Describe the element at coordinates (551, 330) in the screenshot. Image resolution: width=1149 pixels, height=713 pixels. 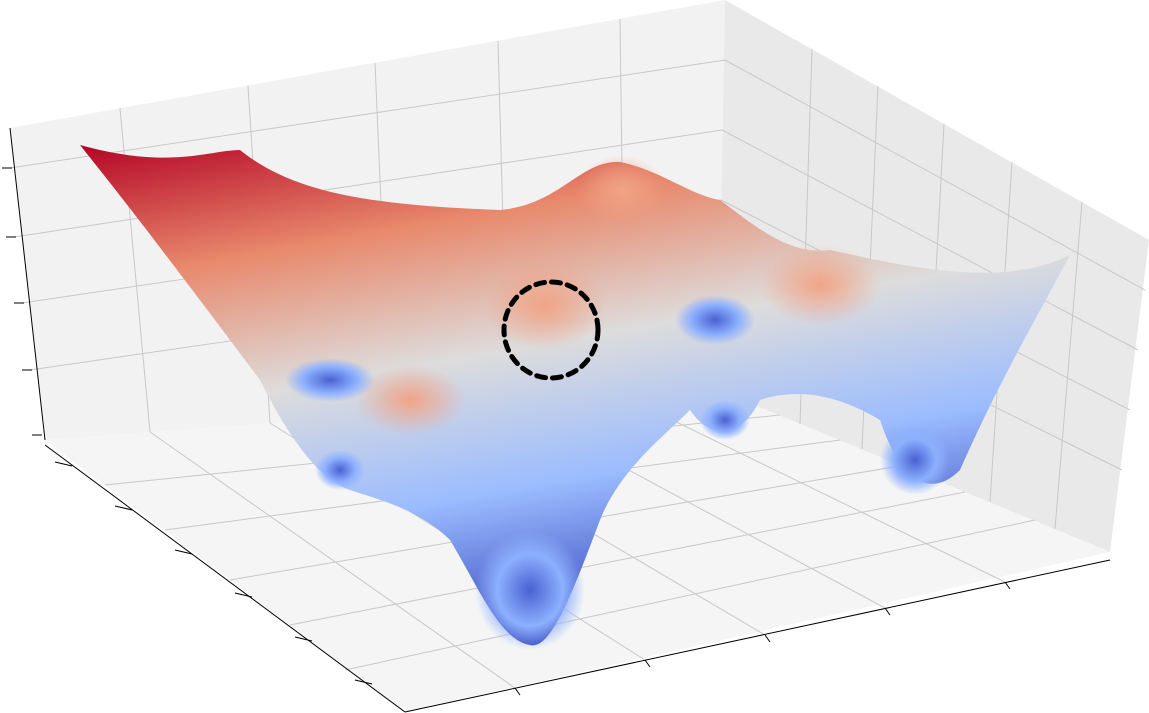
I see `highlight-circle` at that location.